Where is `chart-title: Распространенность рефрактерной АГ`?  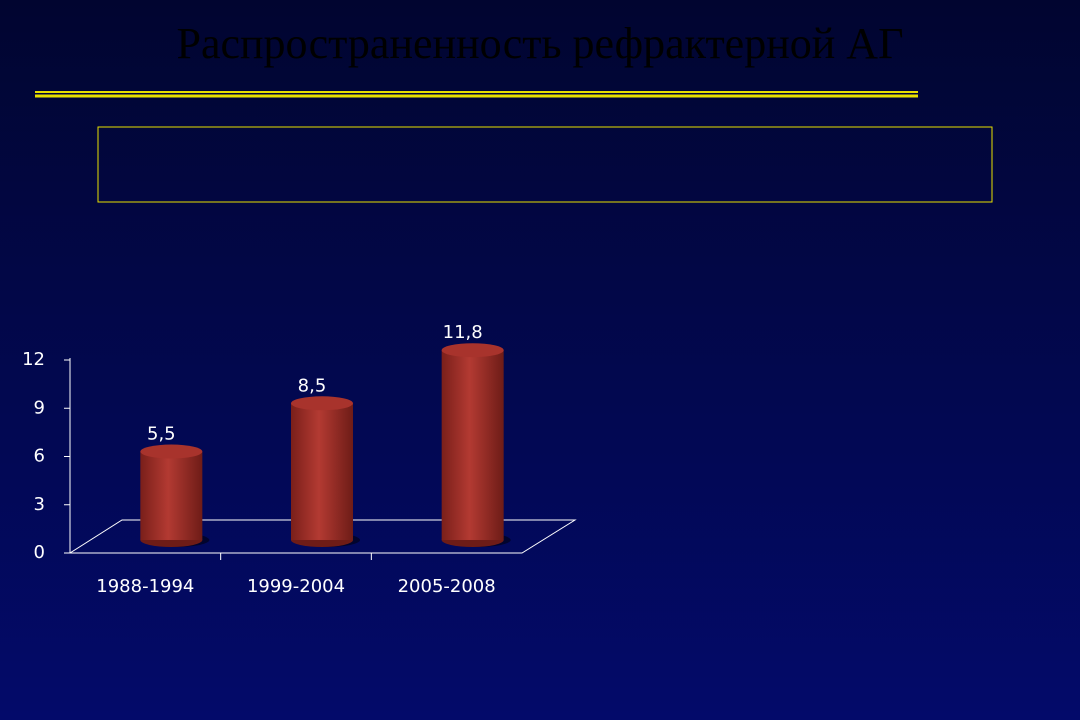
chart-title: Распространенность рефрактерной АГ is located at coordinates (539, 43).